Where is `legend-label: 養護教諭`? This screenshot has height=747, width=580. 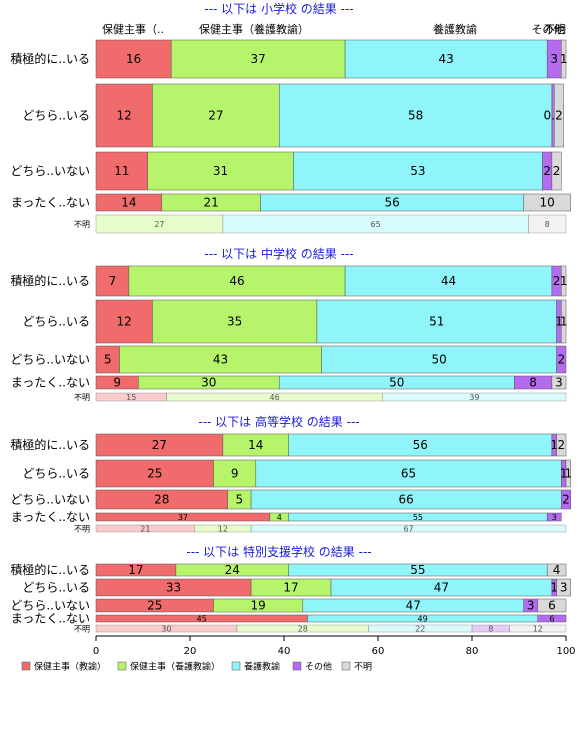
legend-label: 養護教諭 is located at coordinates (262, 667).